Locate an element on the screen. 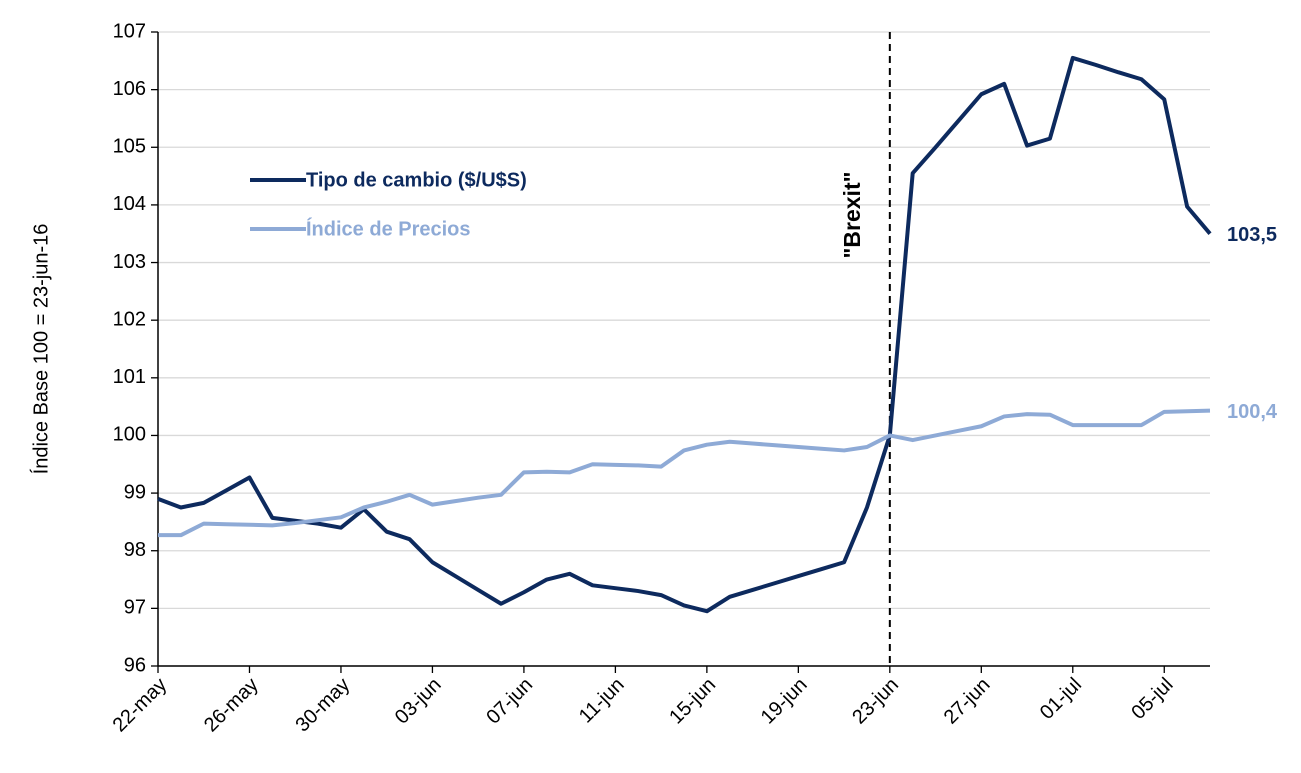 The image size is (1301, 773). y-tick-label: 97 is located at coordinates (135, 608).